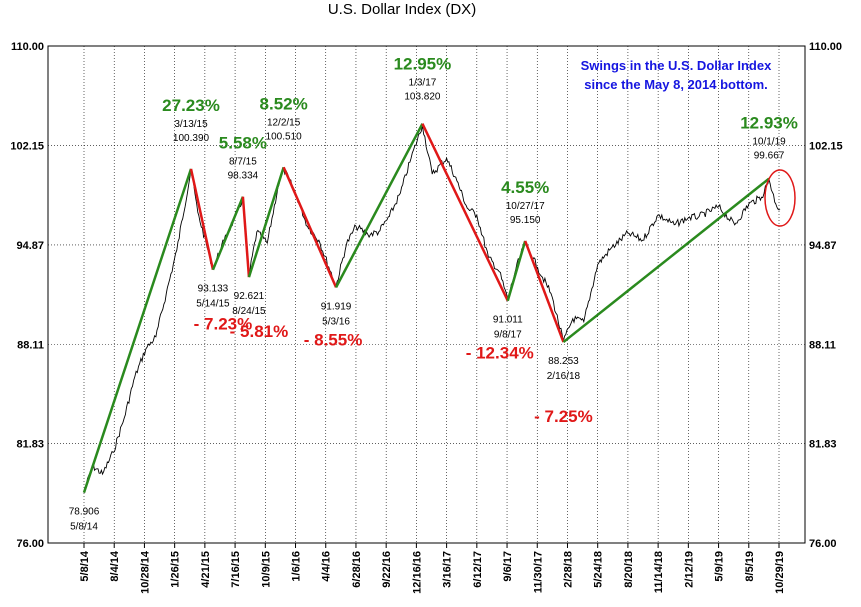 This screenshot has height=607, width=861. Describe the element at coordinates (284, 136) in the screenshot. I see `pivot-value-label: 100.510` at that location.